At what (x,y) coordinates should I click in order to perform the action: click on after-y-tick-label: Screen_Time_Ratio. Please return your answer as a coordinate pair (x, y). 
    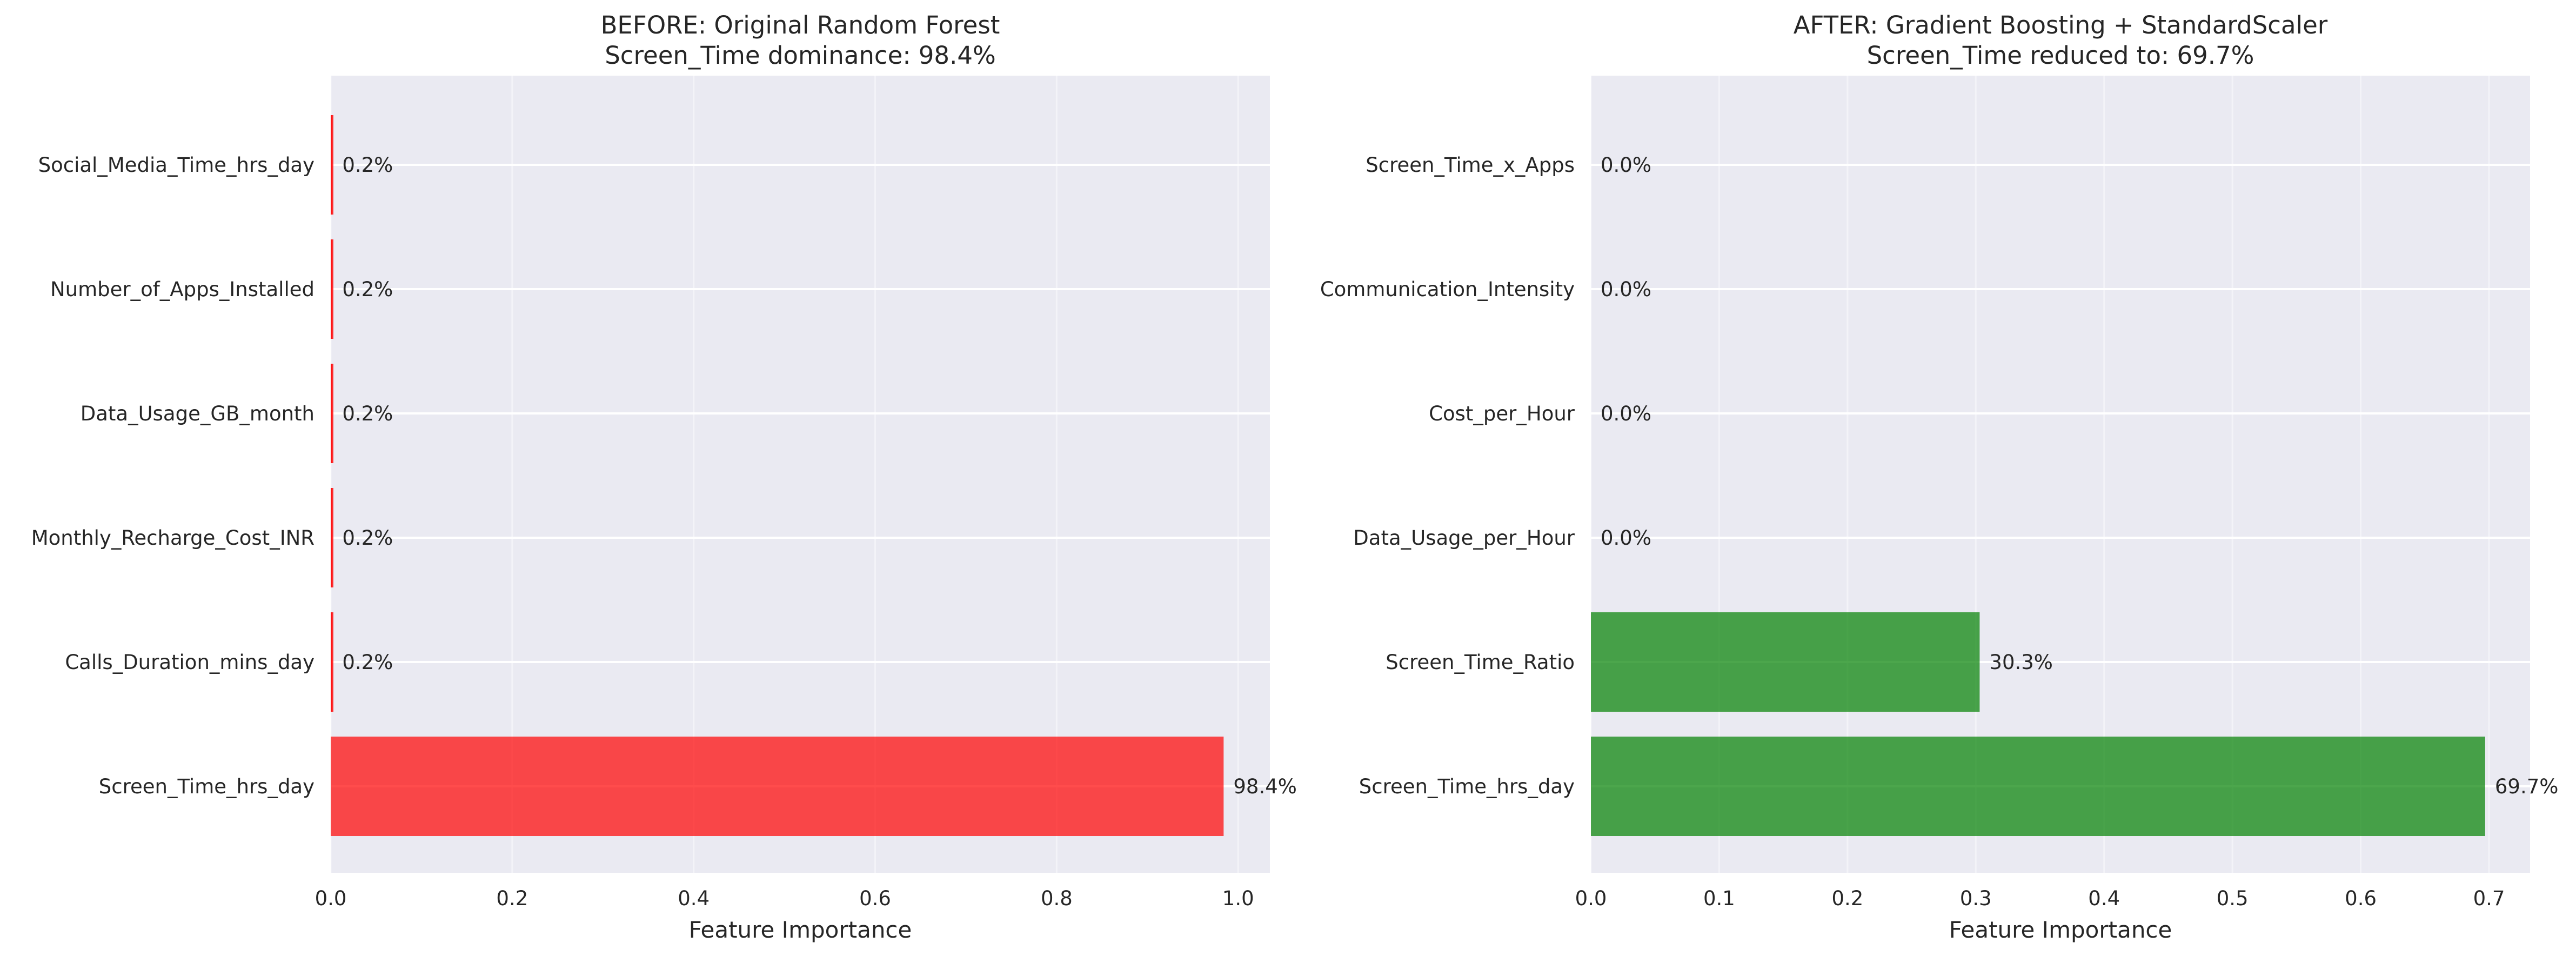
    Looking at the image, I should click on (1480, 662).